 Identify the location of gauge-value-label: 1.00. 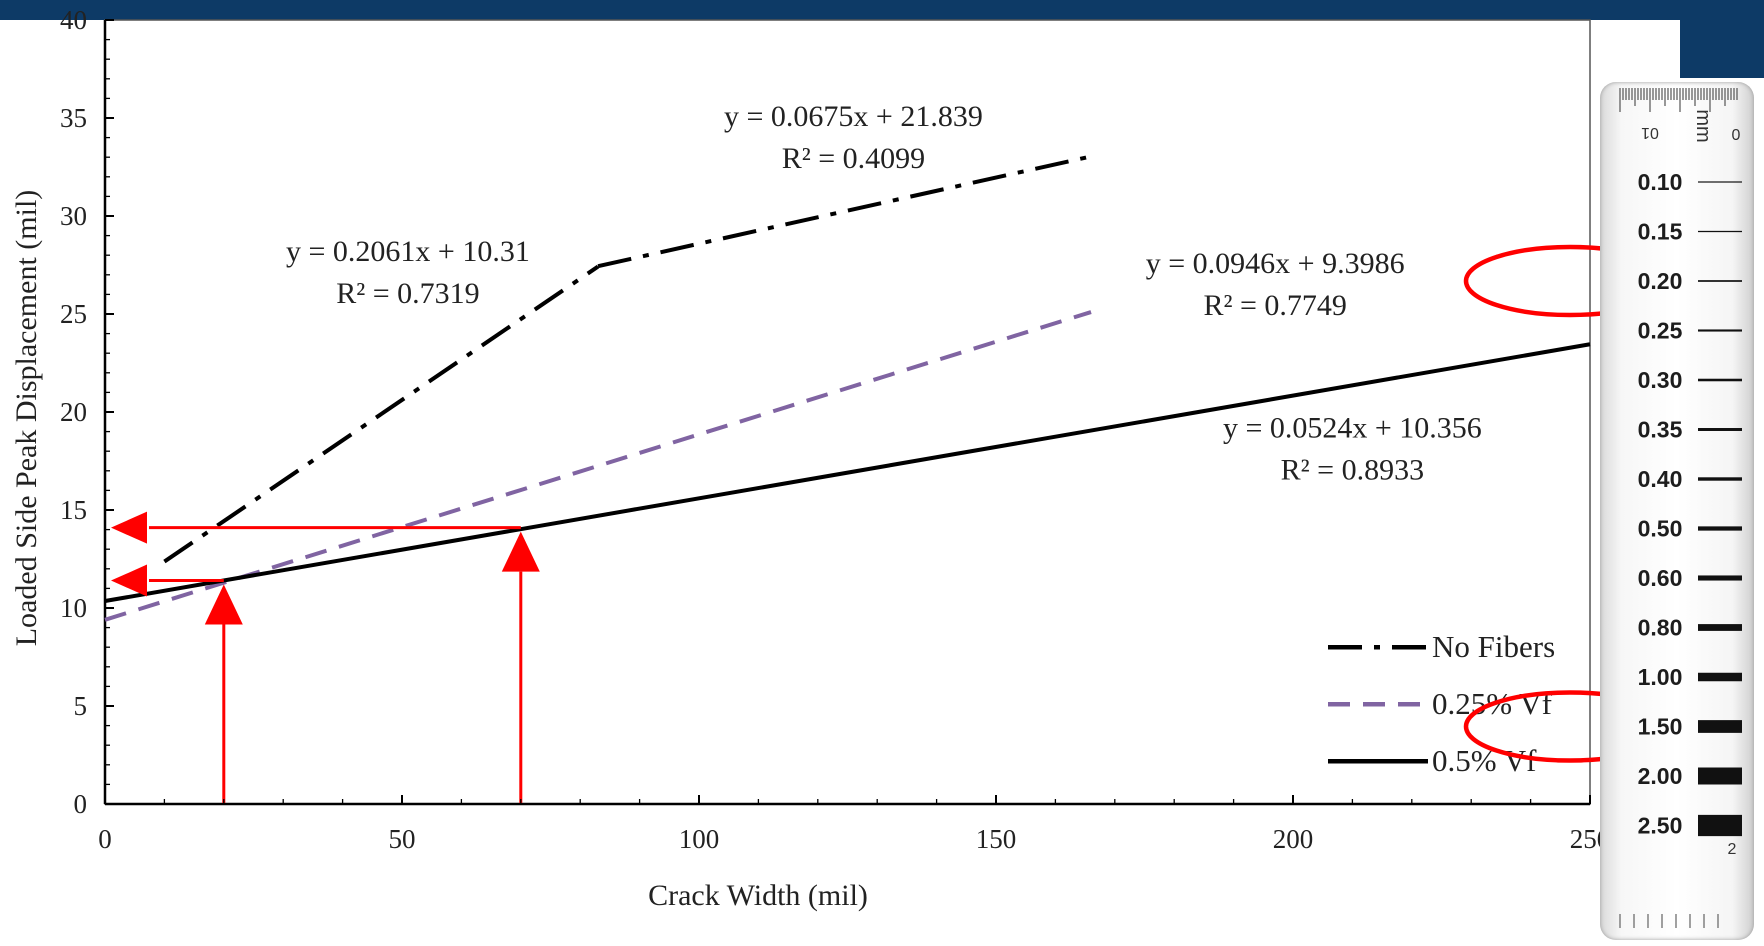
(1660, 677).